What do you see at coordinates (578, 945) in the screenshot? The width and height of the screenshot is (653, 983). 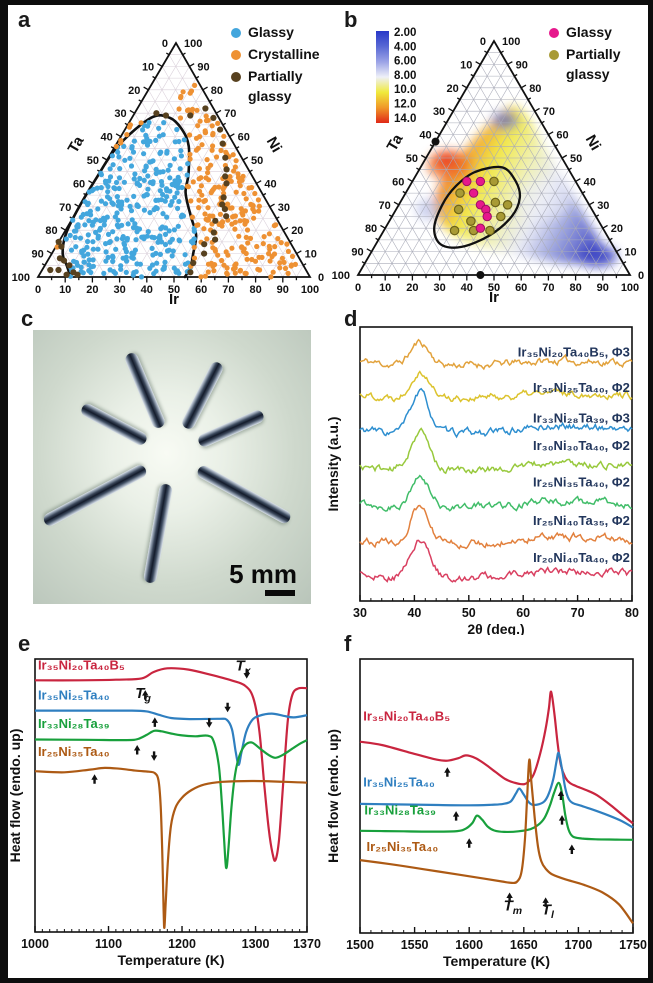 I see `svg-text: 1700` at bounding box center [578, 945].